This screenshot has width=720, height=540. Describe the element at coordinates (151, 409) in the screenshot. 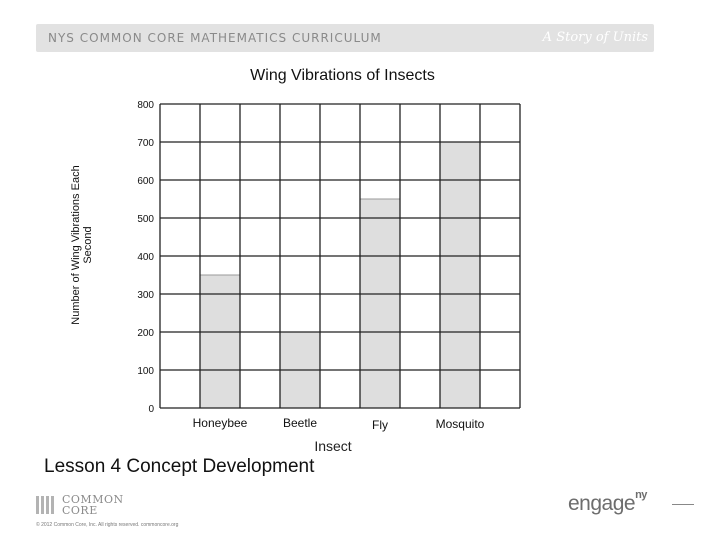

I see `y-tick-label: 0` at that location.